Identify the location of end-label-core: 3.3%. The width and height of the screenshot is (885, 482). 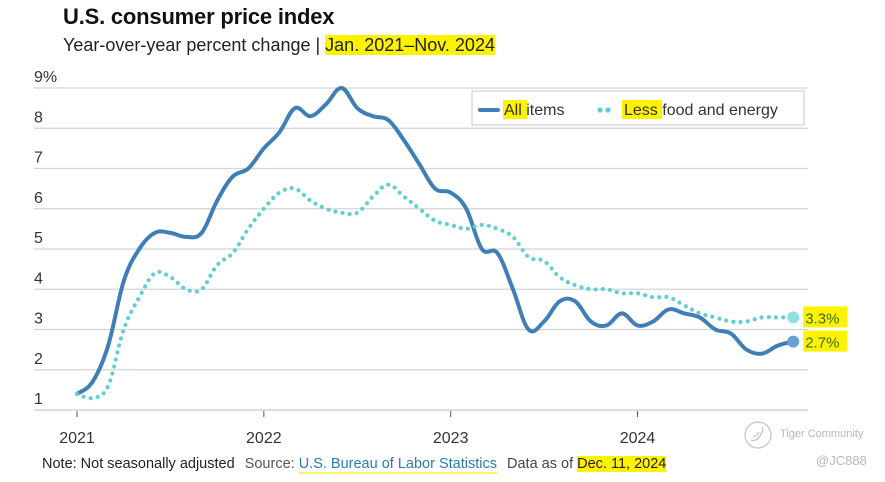
(822, 318).